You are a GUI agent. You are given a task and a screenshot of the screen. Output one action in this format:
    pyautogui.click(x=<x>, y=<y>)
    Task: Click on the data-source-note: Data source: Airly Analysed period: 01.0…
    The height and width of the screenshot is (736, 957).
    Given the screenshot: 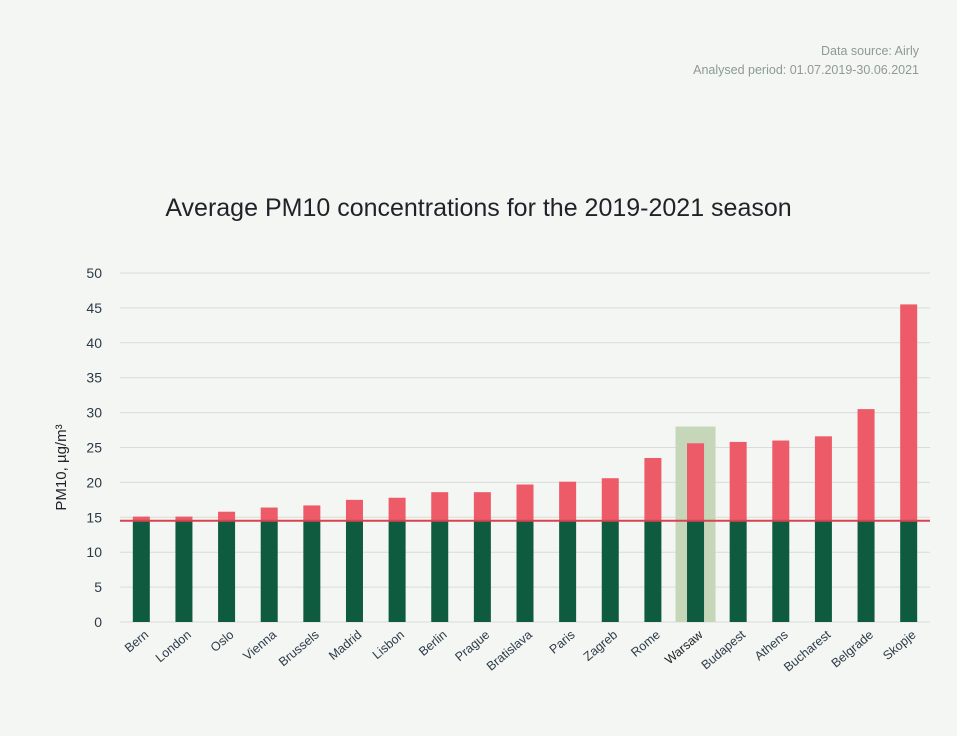 What is the action you would take?
    pyautogui.click(x=806, y=61)
    